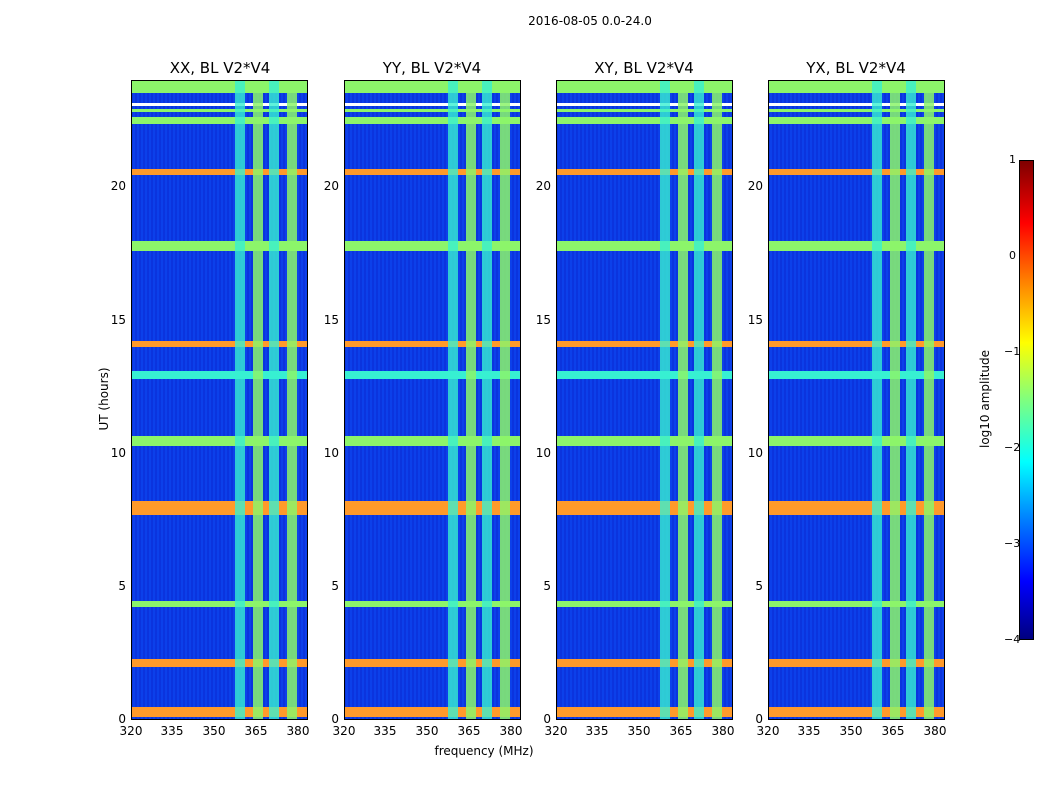 The image size is (1050, 800). Describe the element at coordinates (432, 400) in the screenshot. I see `heatmap-panel-yy` at that location.